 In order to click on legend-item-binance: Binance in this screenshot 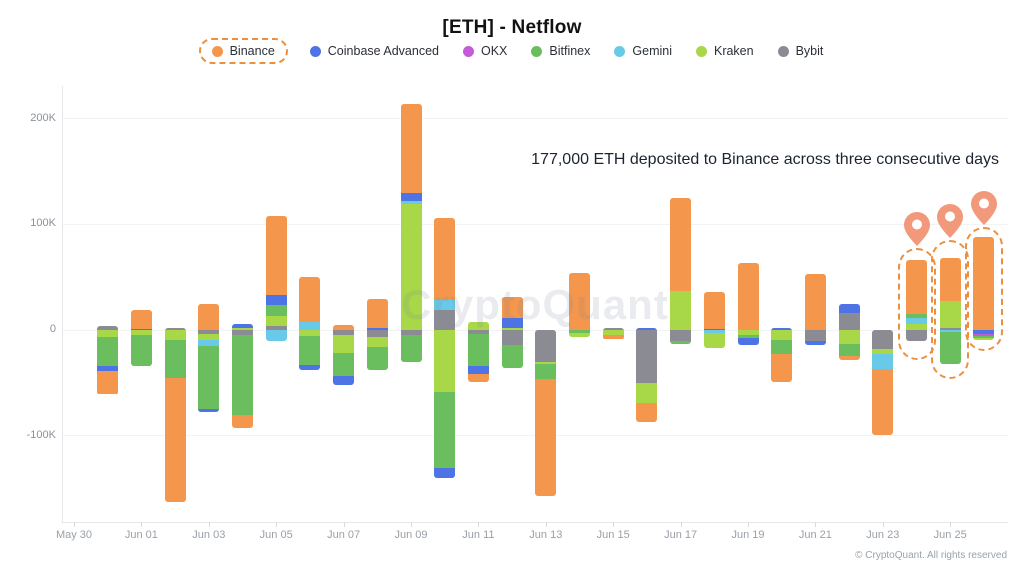, I will do `click(243, 51)`.